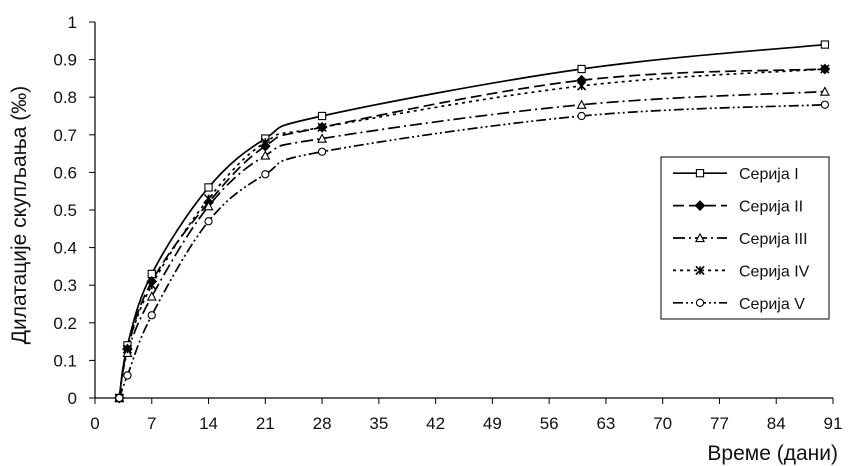 This screenshot has width=851, height=466. Describe the element at coordinates (322, 423) in the screenshot. I see `x-tick-label: 28` at that location.